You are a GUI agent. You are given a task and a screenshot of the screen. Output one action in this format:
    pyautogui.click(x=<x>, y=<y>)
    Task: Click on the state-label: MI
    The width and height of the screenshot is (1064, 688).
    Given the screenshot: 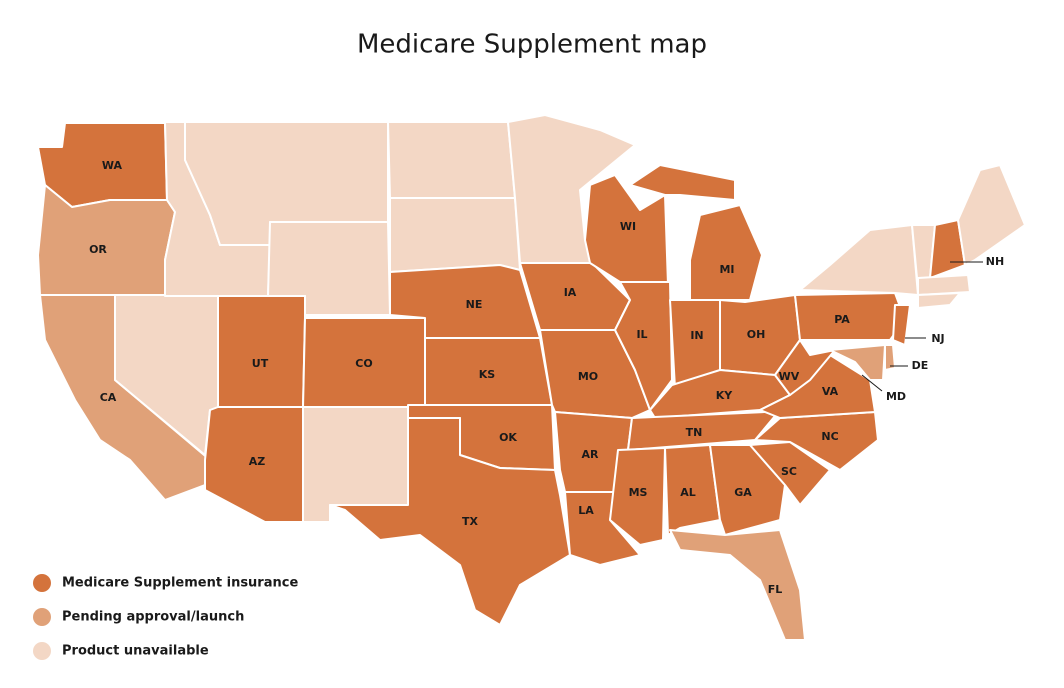 What is the action you would take?
    pyautogui.click(x=726, y=269)
    